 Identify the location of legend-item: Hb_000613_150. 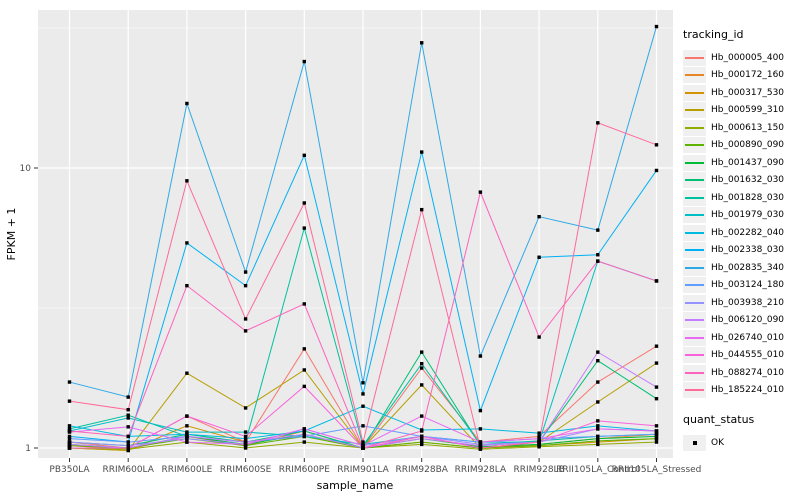
(741, 128).